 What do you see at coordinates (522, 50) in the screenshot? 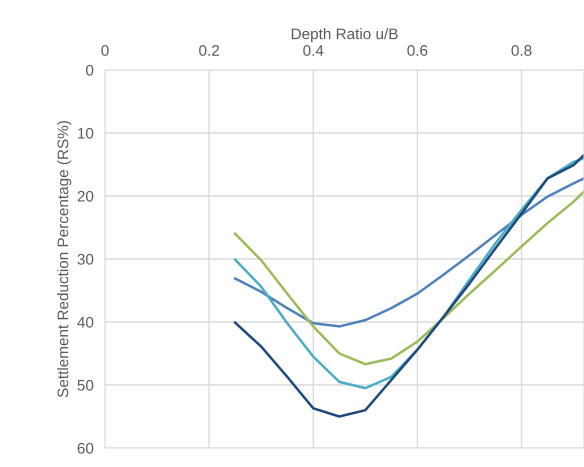
I see `x-tick-label: 0.8` at bounding box center [522, 50].